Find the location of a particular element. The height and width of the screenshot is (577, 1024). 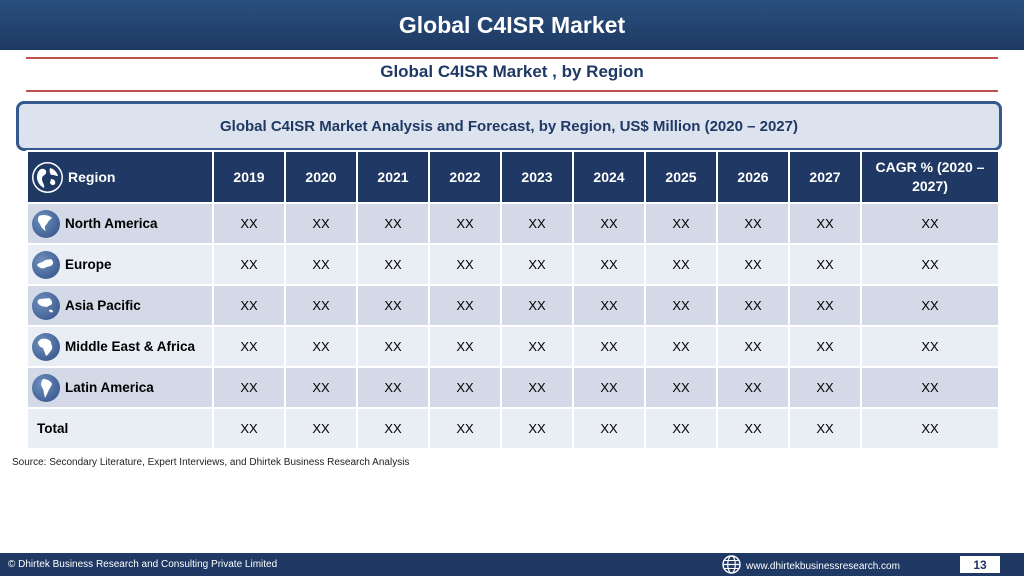

region-name: Middle East & Africa is located at coordinates (130, 346).